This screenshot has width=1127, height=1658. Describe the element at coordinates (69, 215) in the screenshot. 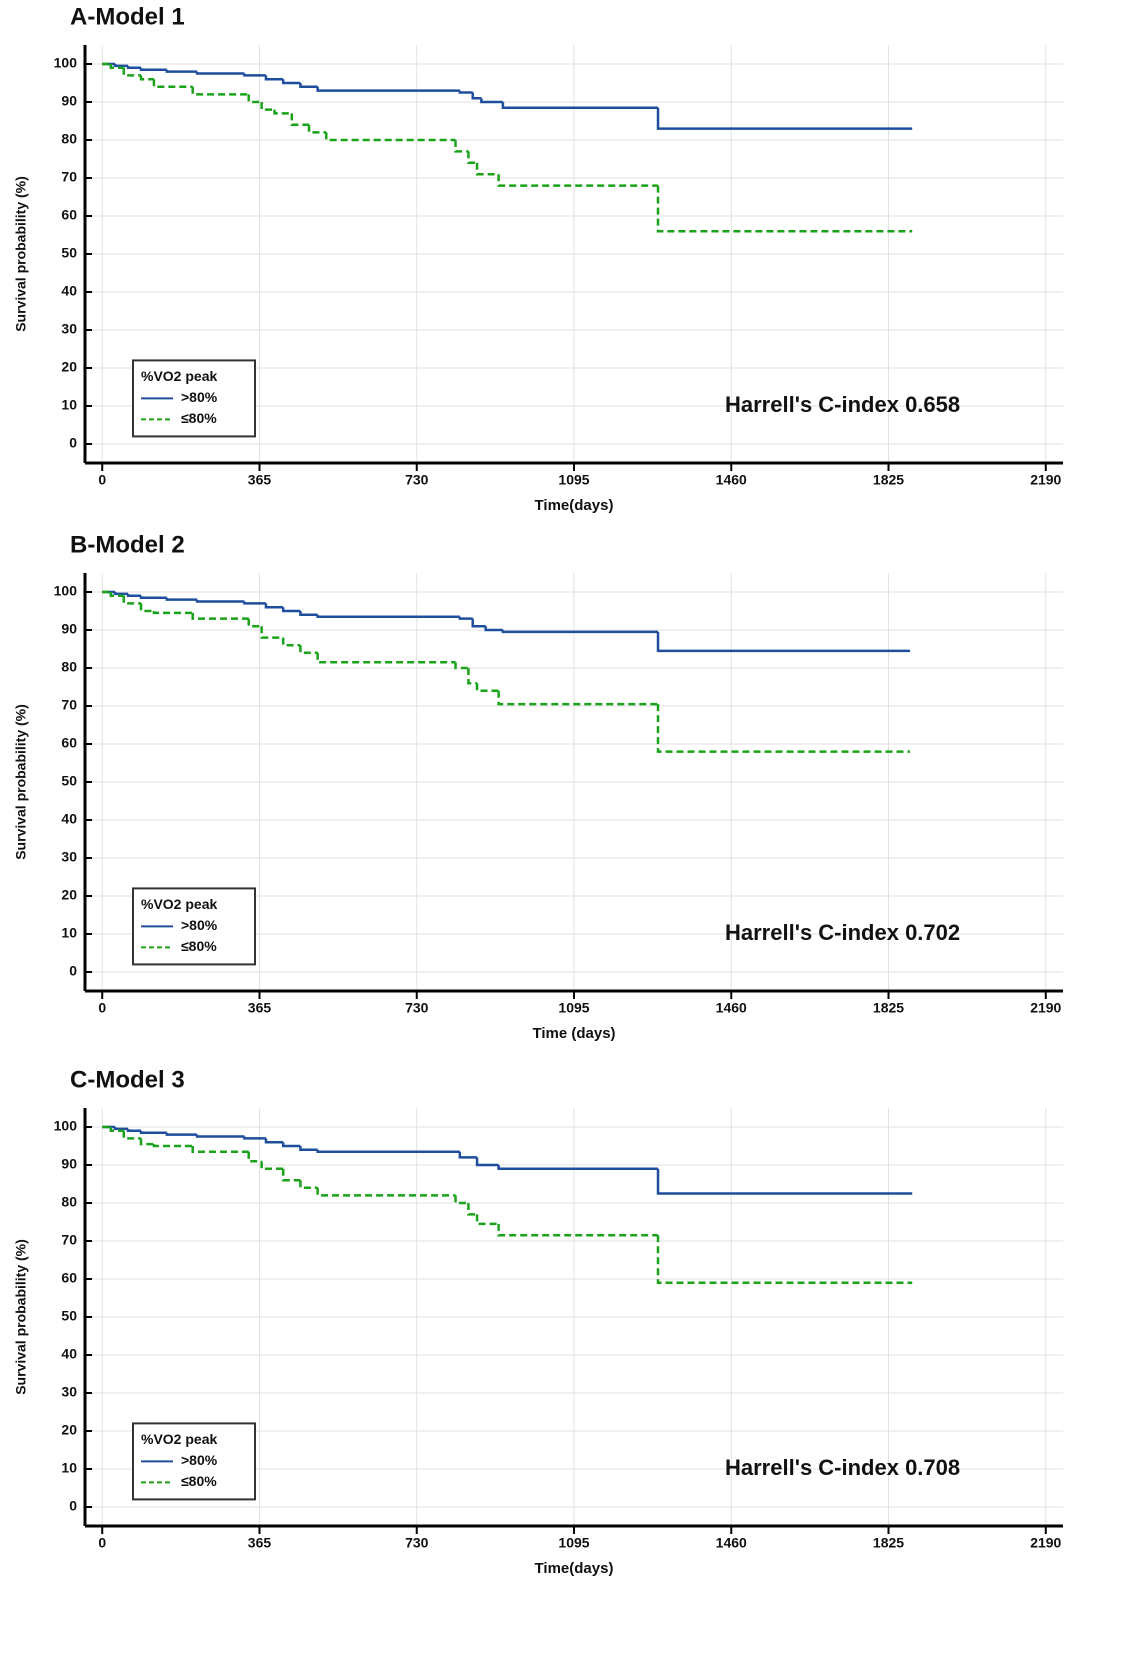

I see `y-tick-label: 60` at that location.